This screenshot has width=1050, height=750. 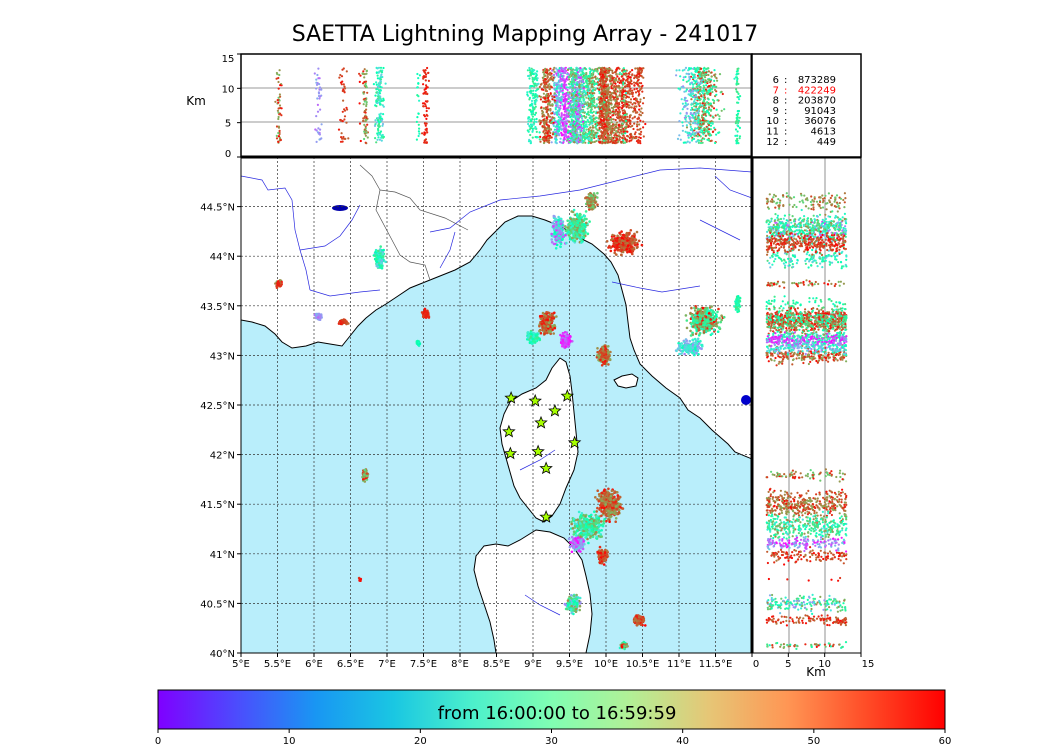 What do you see at coordinates (496, 105) in the screenshot?
I see `altitude-lon-panel` at bounding box center [496, 105].